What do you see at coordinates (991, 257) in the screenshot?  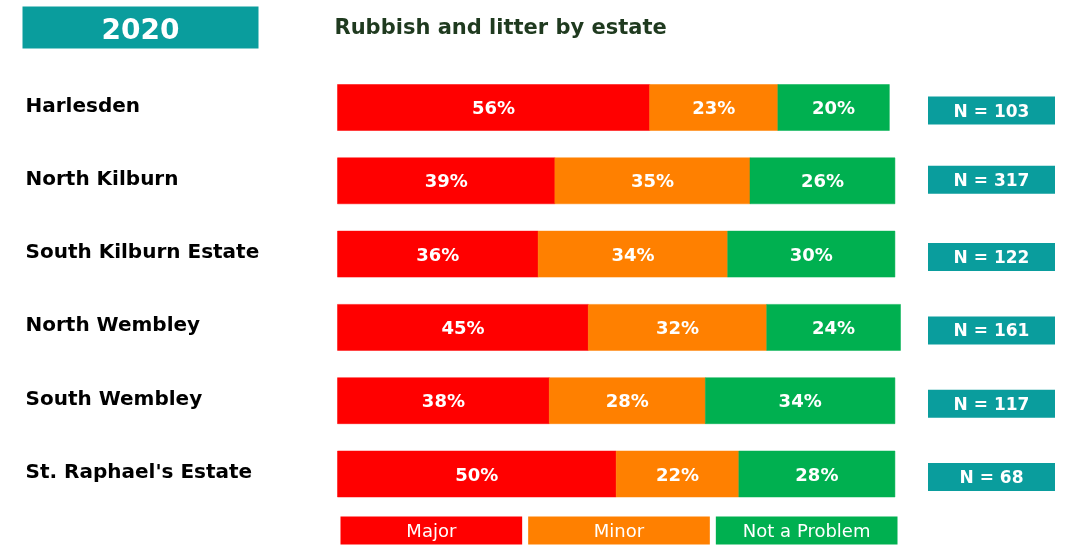 I see `text: N = 122` at bounding box center [991, 257].